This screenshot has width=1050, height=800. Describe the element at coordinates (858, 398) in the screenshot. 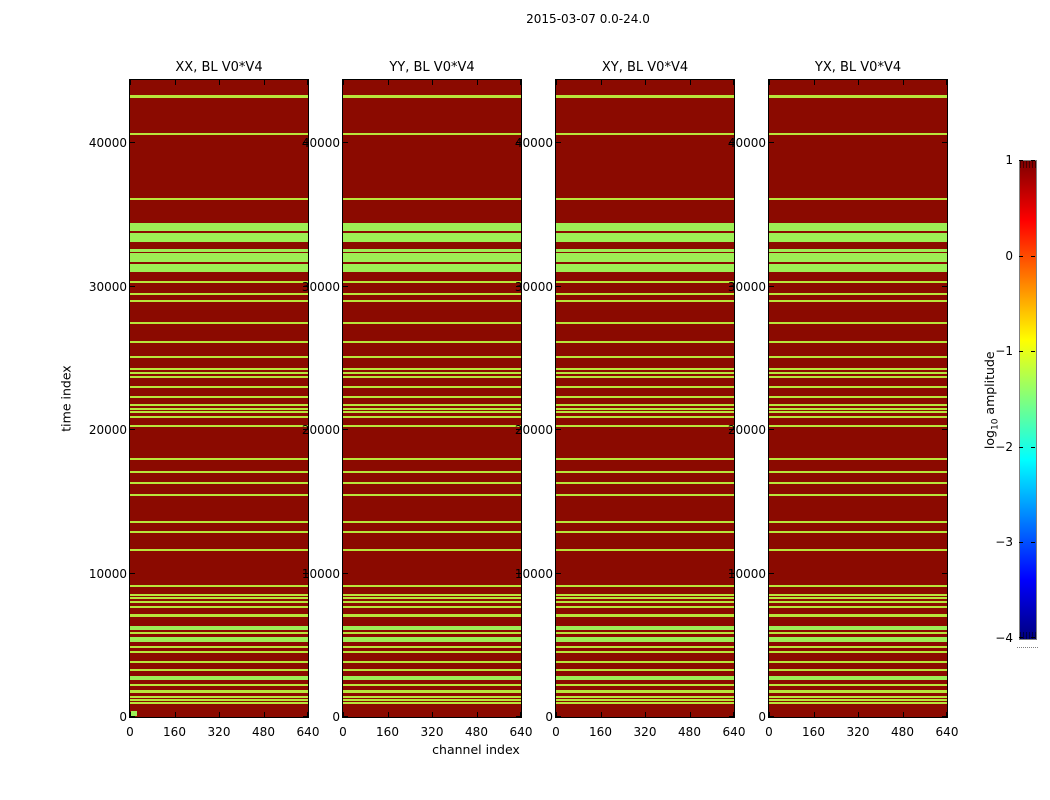

I see `heatmap-data` at that location.